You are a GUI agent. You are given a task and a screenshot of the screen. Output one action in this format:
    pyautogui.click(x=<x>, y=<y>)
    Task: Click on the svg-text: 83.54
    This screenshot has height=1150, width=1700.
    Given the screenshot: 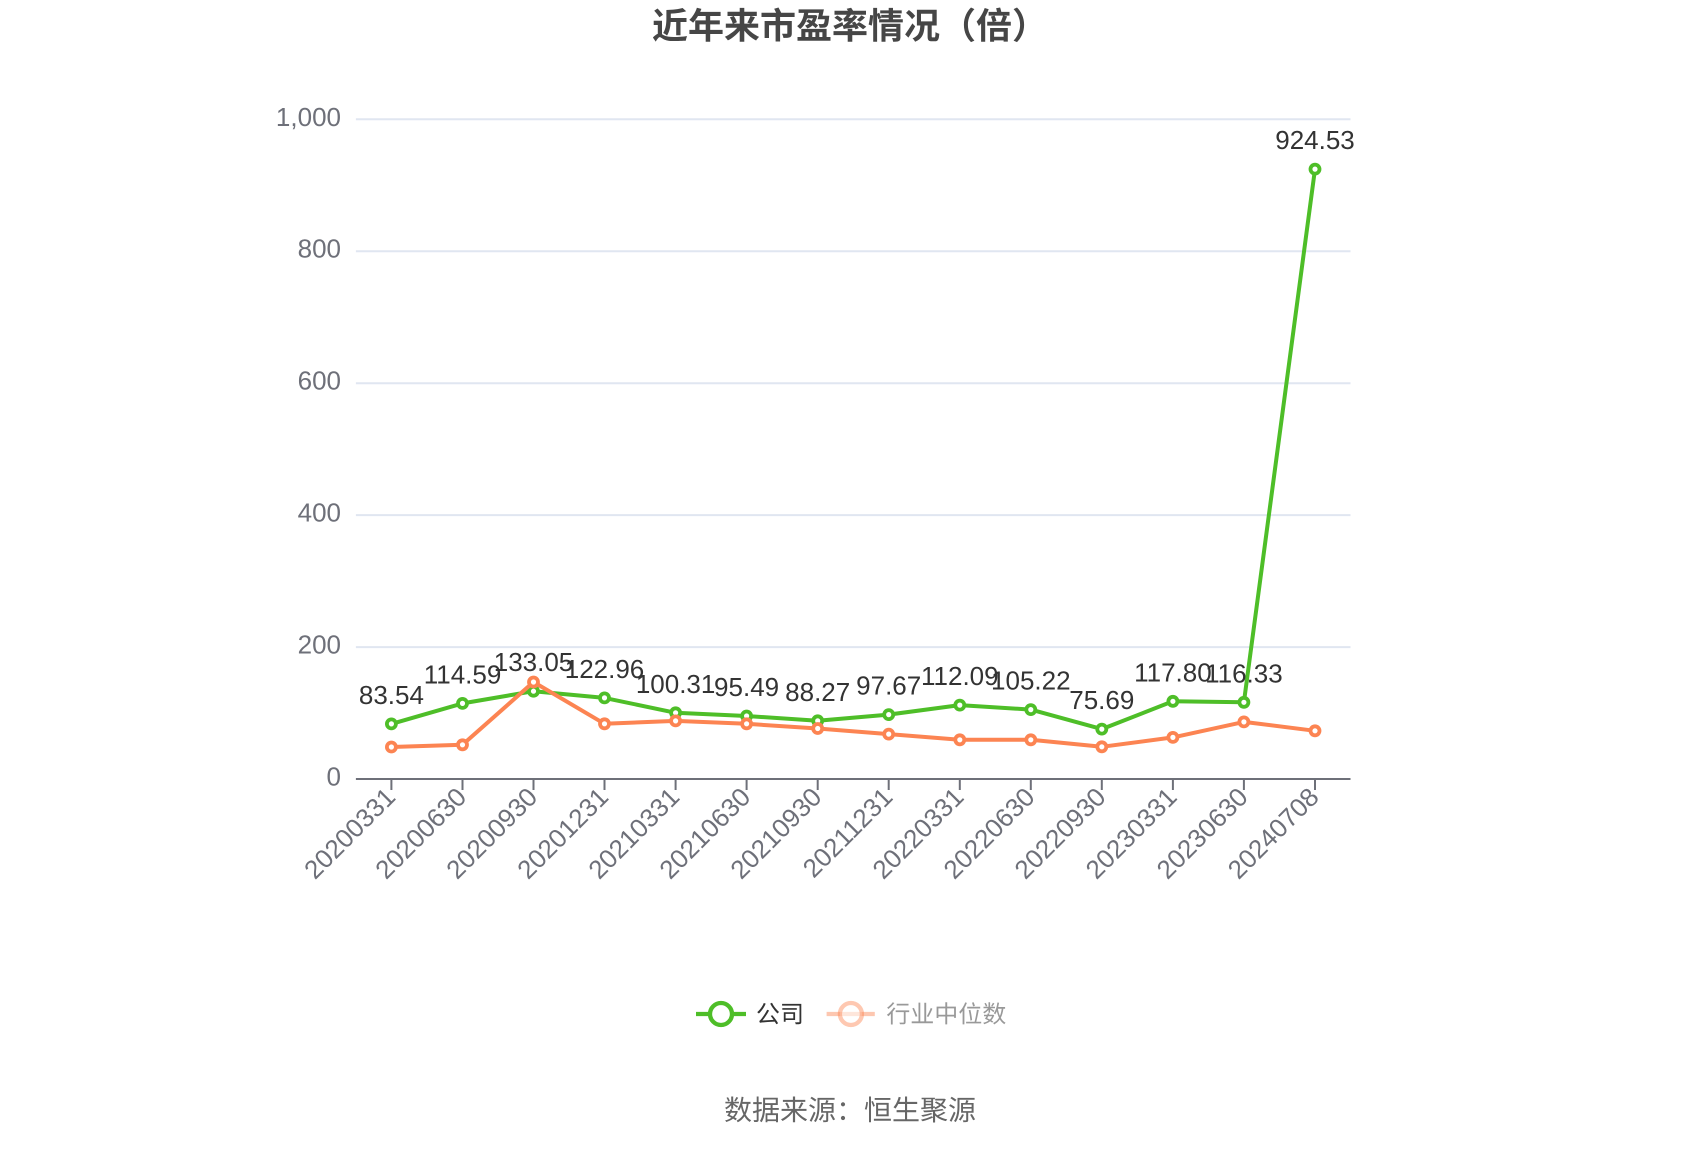 What is the action you would take?
    pyautogui.click(x=391, y=695)
    